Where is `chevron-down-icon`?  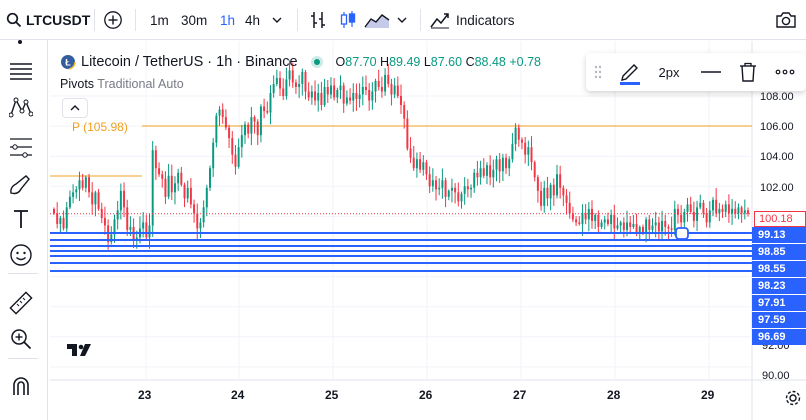
chevron-down-icon is located at coordinates (402, 20).